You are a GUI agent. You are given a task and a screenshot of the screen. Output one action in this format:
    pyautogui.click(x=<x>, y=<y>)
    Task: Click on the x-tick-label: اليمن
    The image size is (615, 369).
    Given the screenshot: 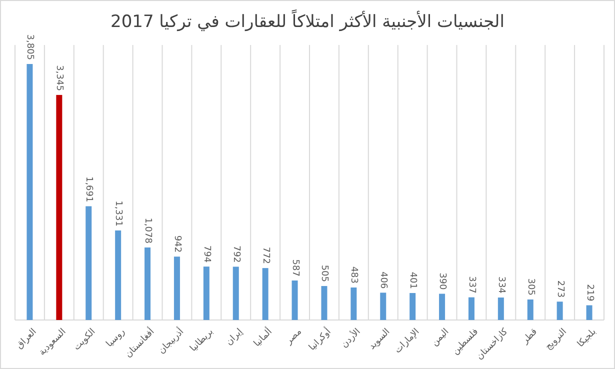 What is the action you would take?
    pyautogui.click(x=441, y=337)
    